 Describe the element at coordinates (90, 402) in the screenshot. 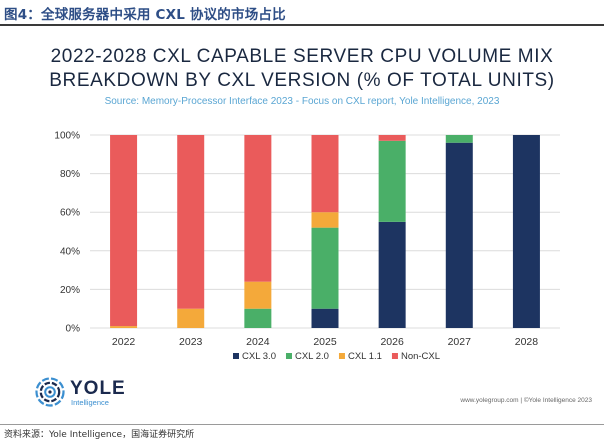

I see `logo-tagline: Intelligence` at that location.